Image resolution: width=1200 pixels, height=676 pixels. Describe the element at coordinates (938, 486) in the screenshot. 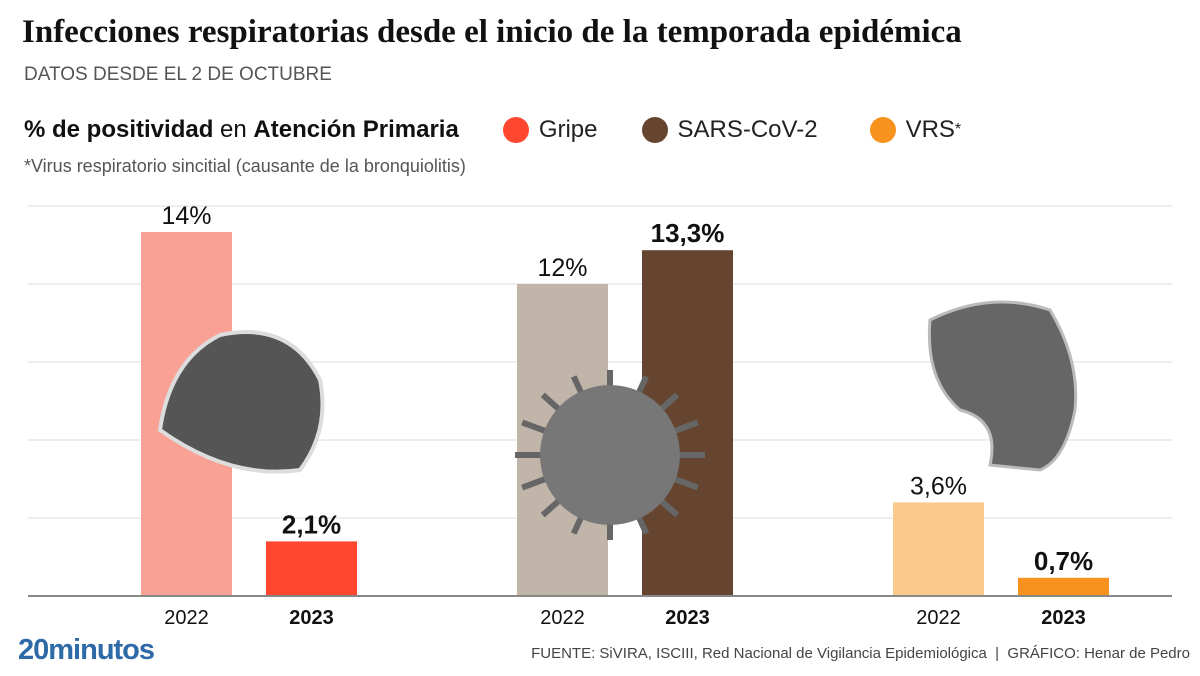

I see `data-label: 3,6%` at that location.